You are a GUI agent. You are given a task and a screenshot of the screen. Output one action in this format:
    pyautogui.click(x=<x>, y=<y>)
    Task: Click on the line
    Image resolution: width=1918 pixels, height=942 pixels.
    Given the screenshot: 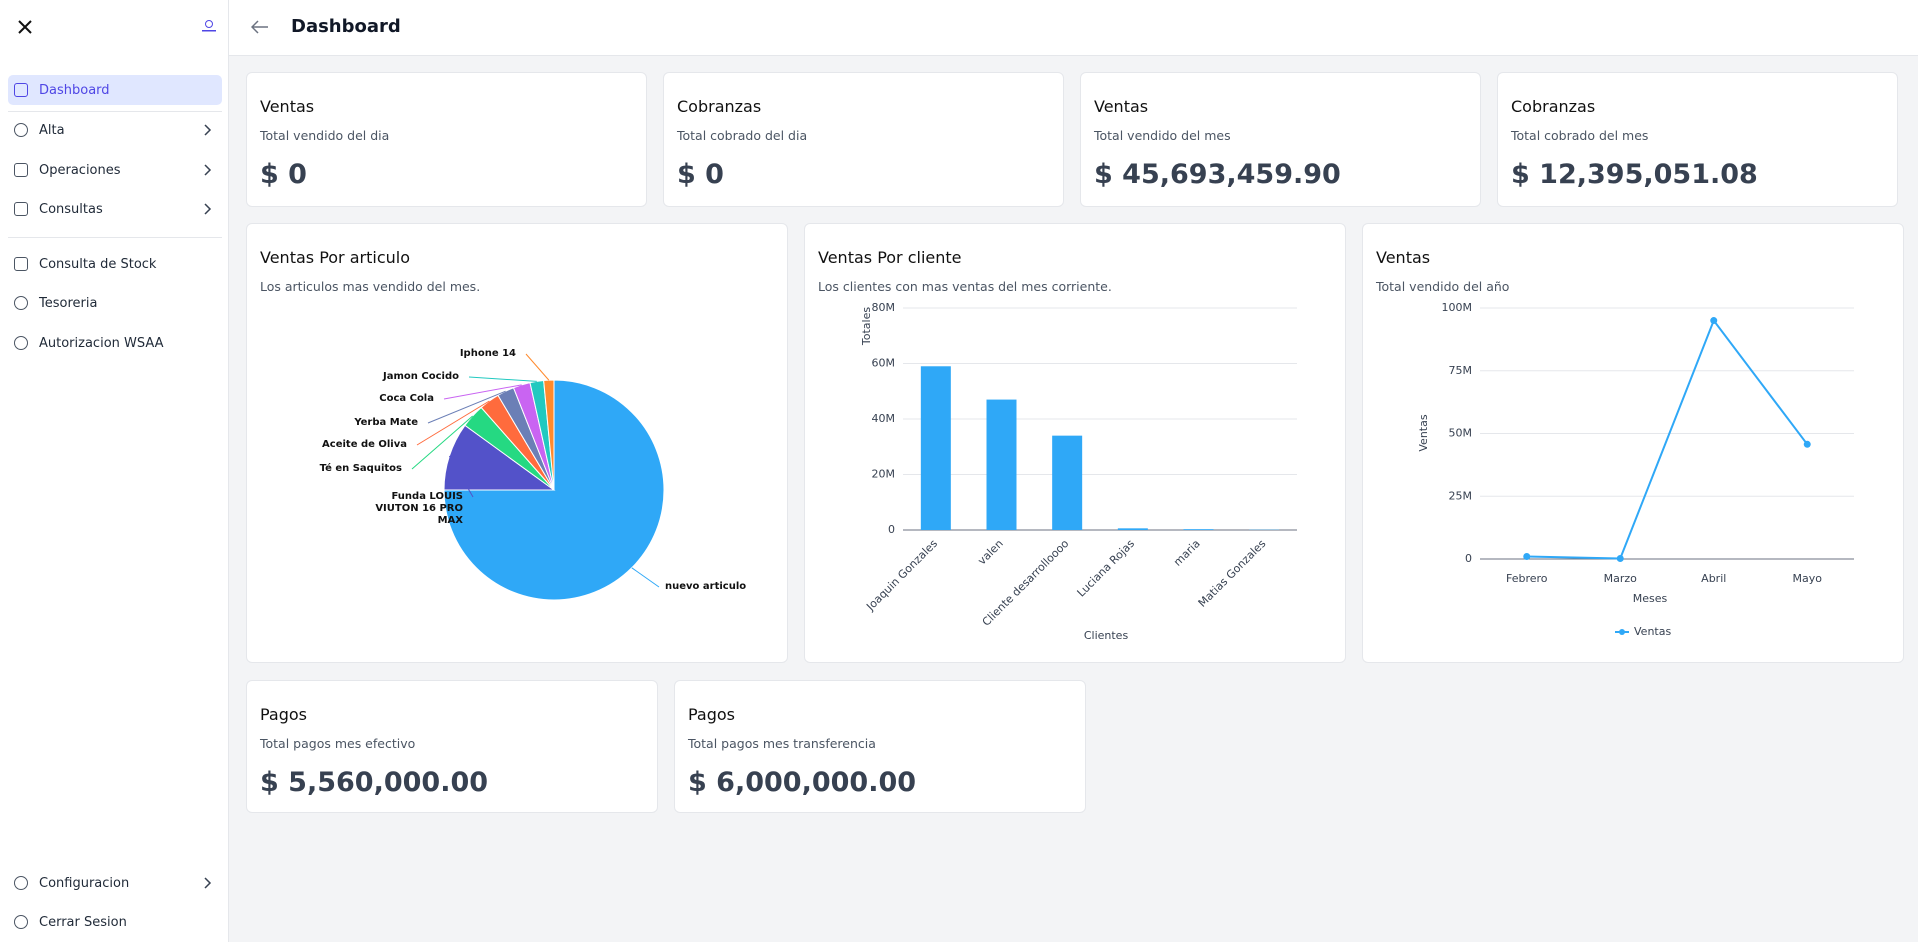 What is the action you would take?
    pyautogui.click(x=1667, y=439)
    